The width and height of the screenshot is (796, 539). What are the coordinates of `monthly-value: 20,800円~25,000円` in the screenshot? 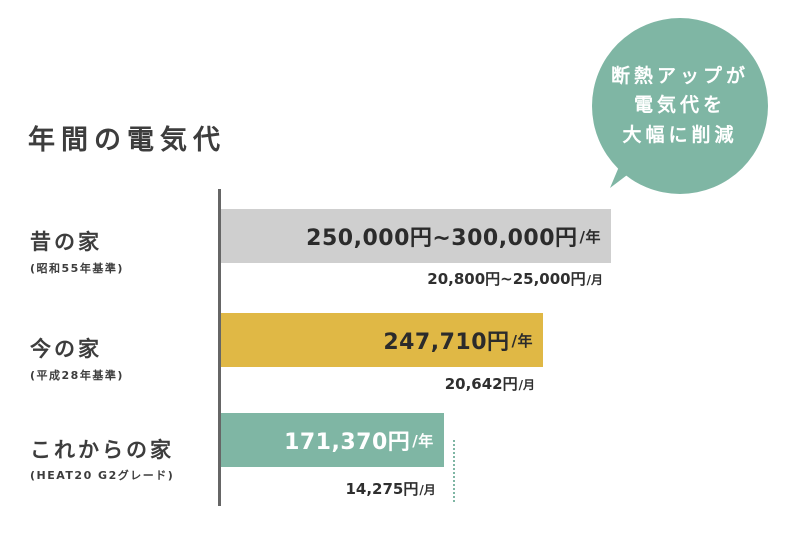 It's located at (506, 279).